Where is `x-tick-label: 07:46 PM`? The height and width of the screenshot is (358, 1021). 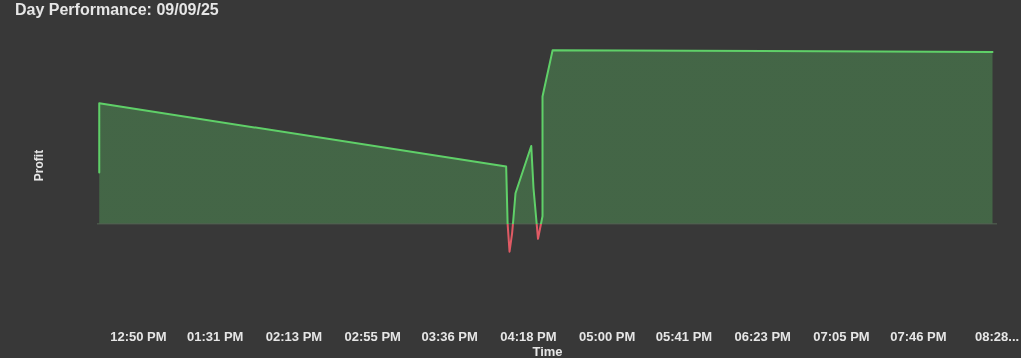 x-tick-label: 07:46 PM is located at coordinates (918, 336).